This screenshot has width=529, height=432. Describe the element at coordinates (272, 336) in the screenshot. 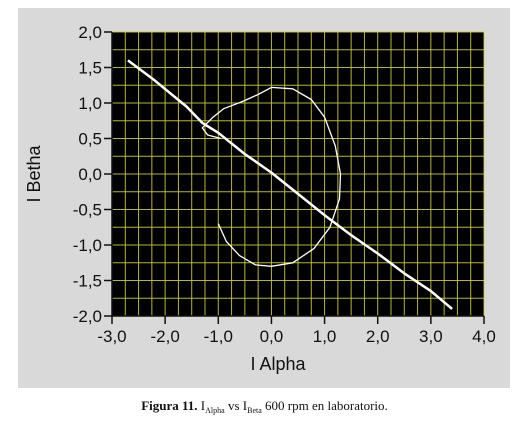

I see `x-tick-label: 0,0` at that location.